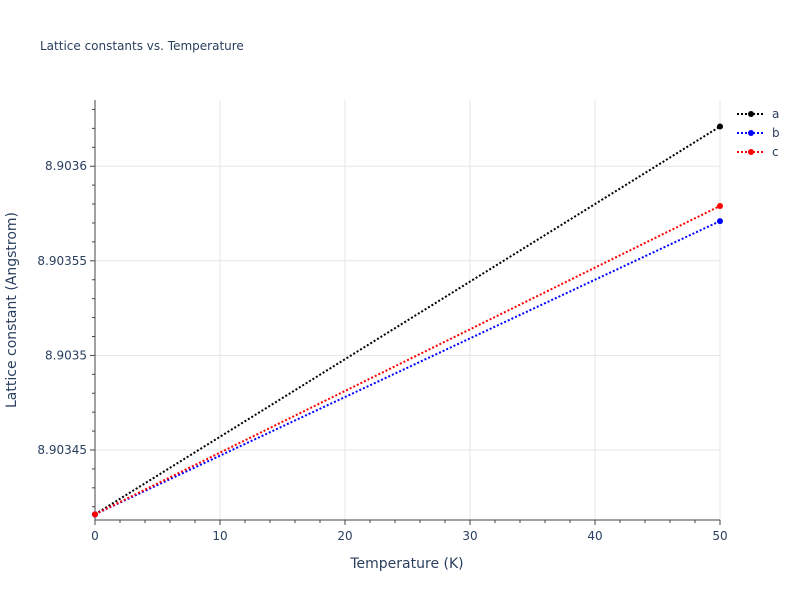  Describe the element at coordinates (95, 536) in the screenshot. I see `x-tick-label: 0` at that location.